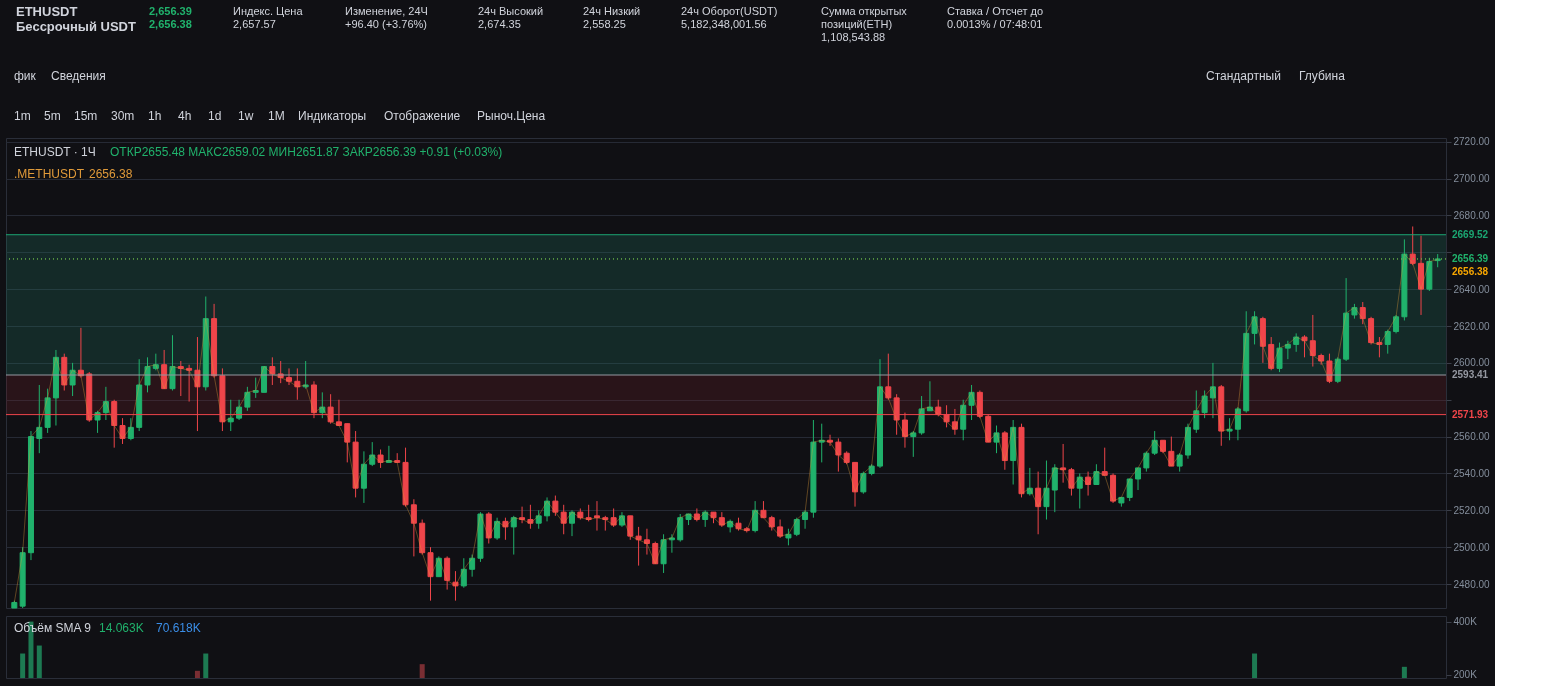 The height and width of the screenshot is (692, 1550). Describe the element at coordinates (185, 116) in the screenshot. I see `text: 4h` at that location.